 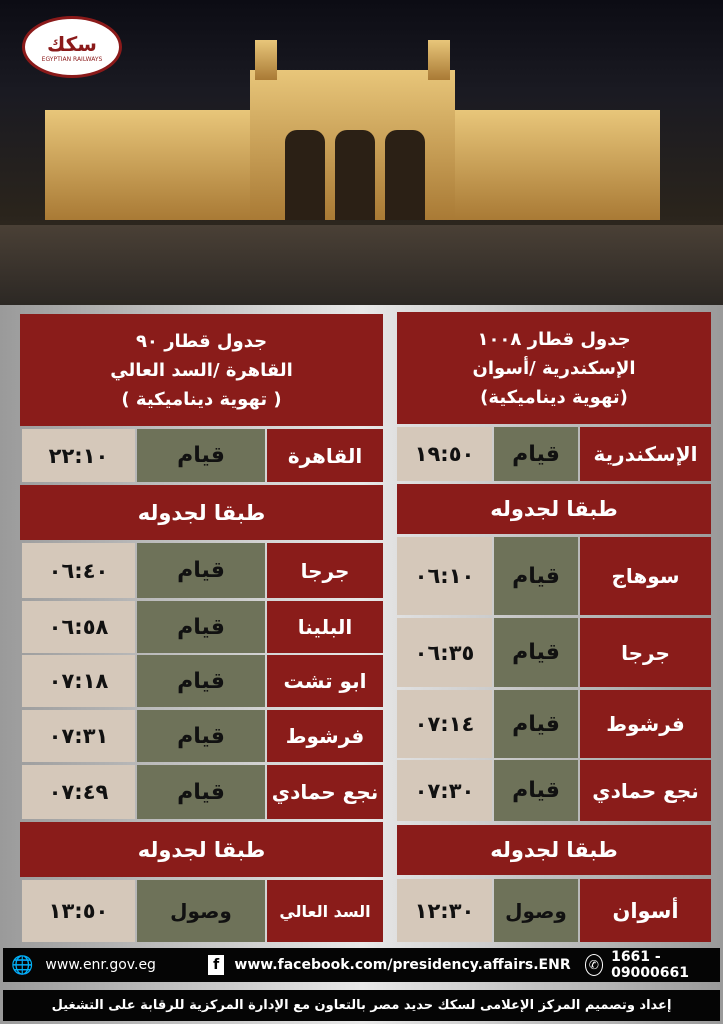 What do you see at coordinates (325, 911) in the screenshot?
I see `station-name: السد العالي` at bounding box center [325, 911].